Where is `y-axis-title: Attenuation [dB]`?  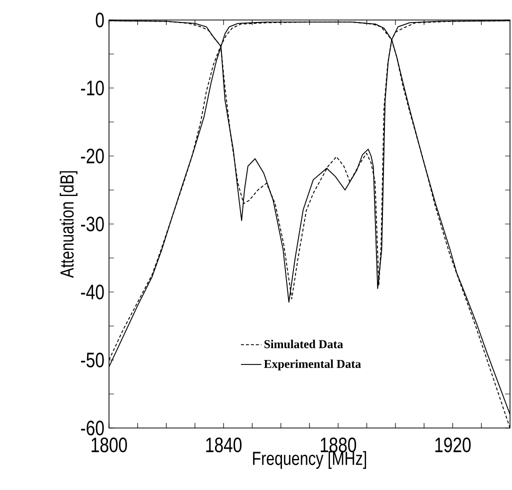 y-axis-title: Attenuation [dB] is located at coordinates (69, 224).